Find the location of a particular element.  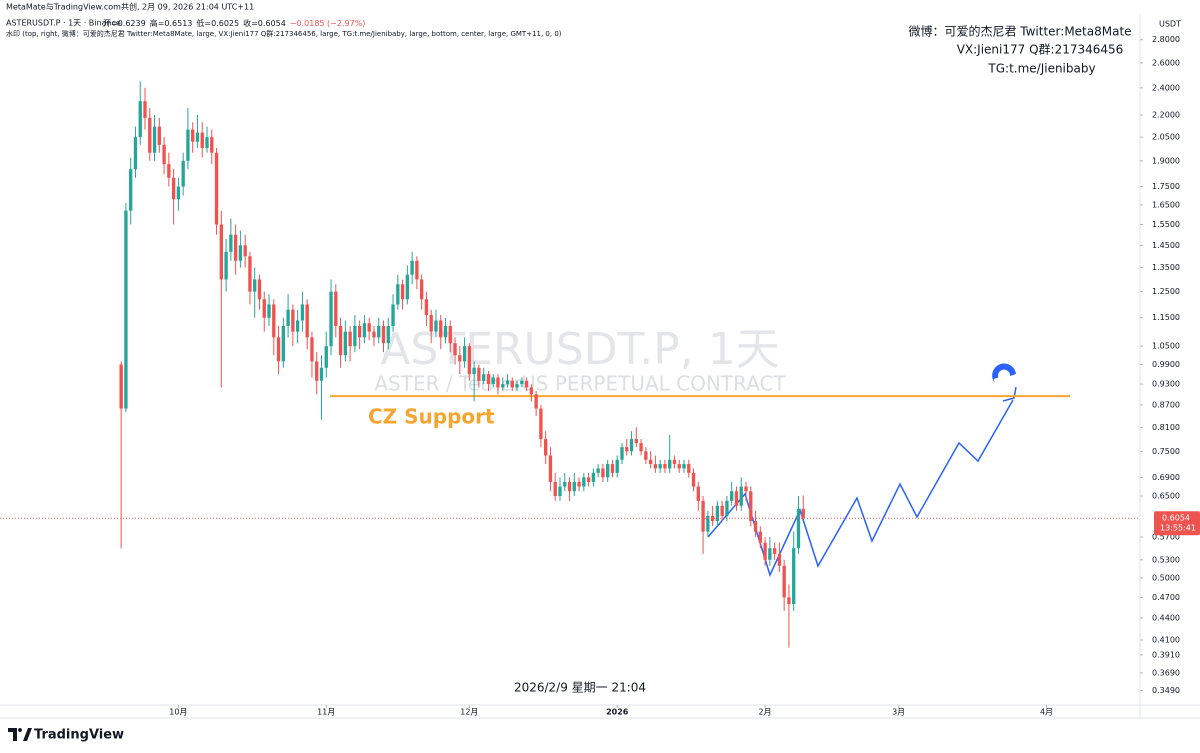

y-tick-label: 0.5700 is located at coordinates (1166, 537).